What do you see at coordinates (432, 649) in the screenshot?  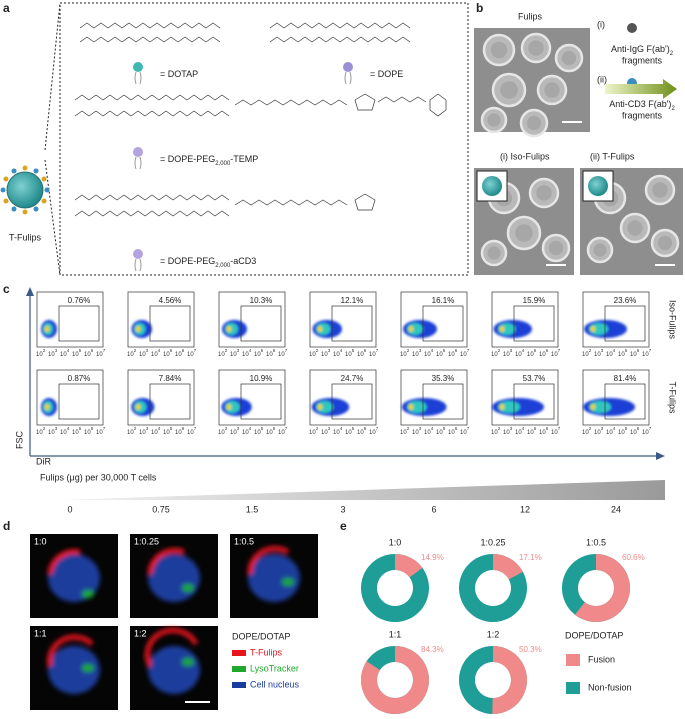 I see `fusion-label: 84.3%` at bounding box center [432, 649].